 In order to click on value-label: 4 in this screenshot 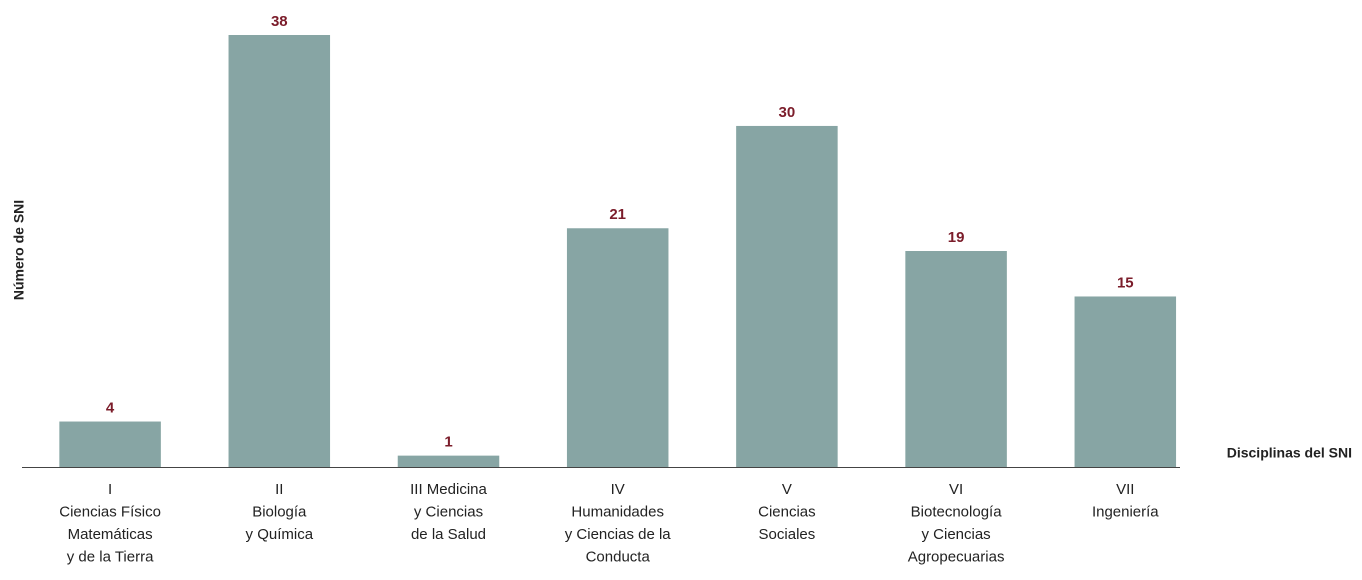, I will do `click(110, 407)`.